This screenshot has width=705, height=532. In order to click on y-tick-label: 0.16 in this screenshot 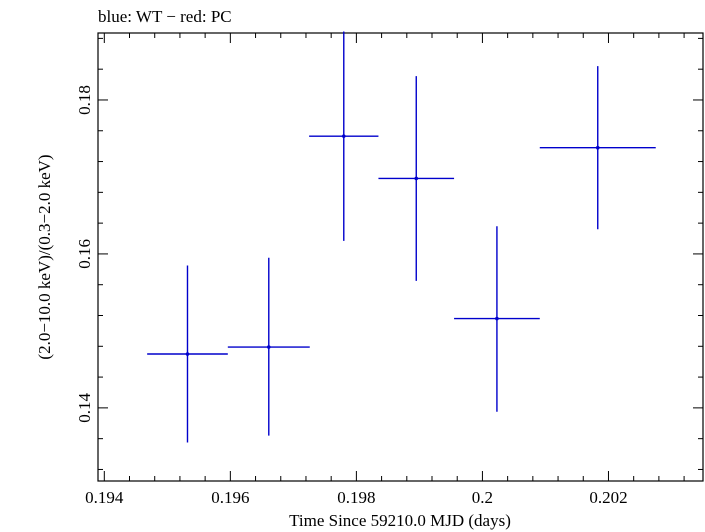, I will do `click(84, 254)`.